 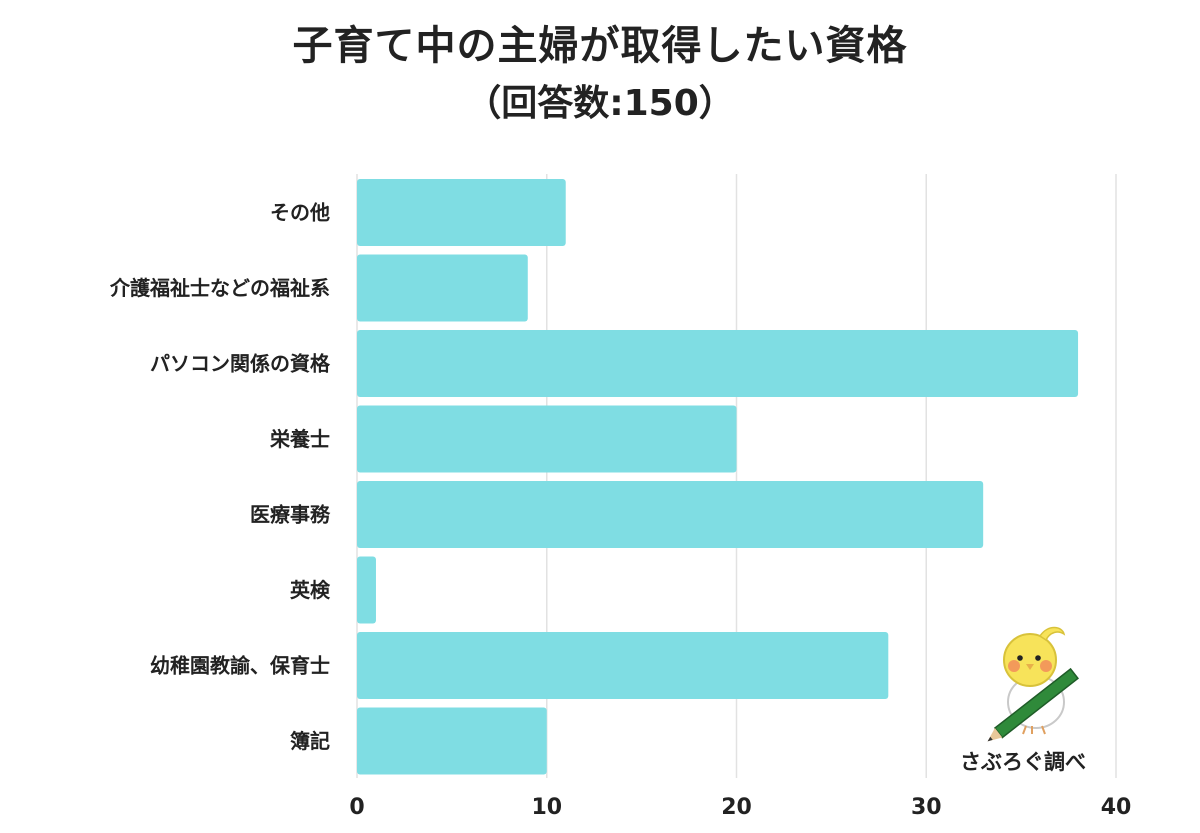 I want to click on chart-subtitle: （回答数:150）, so click(x=600, y=103).